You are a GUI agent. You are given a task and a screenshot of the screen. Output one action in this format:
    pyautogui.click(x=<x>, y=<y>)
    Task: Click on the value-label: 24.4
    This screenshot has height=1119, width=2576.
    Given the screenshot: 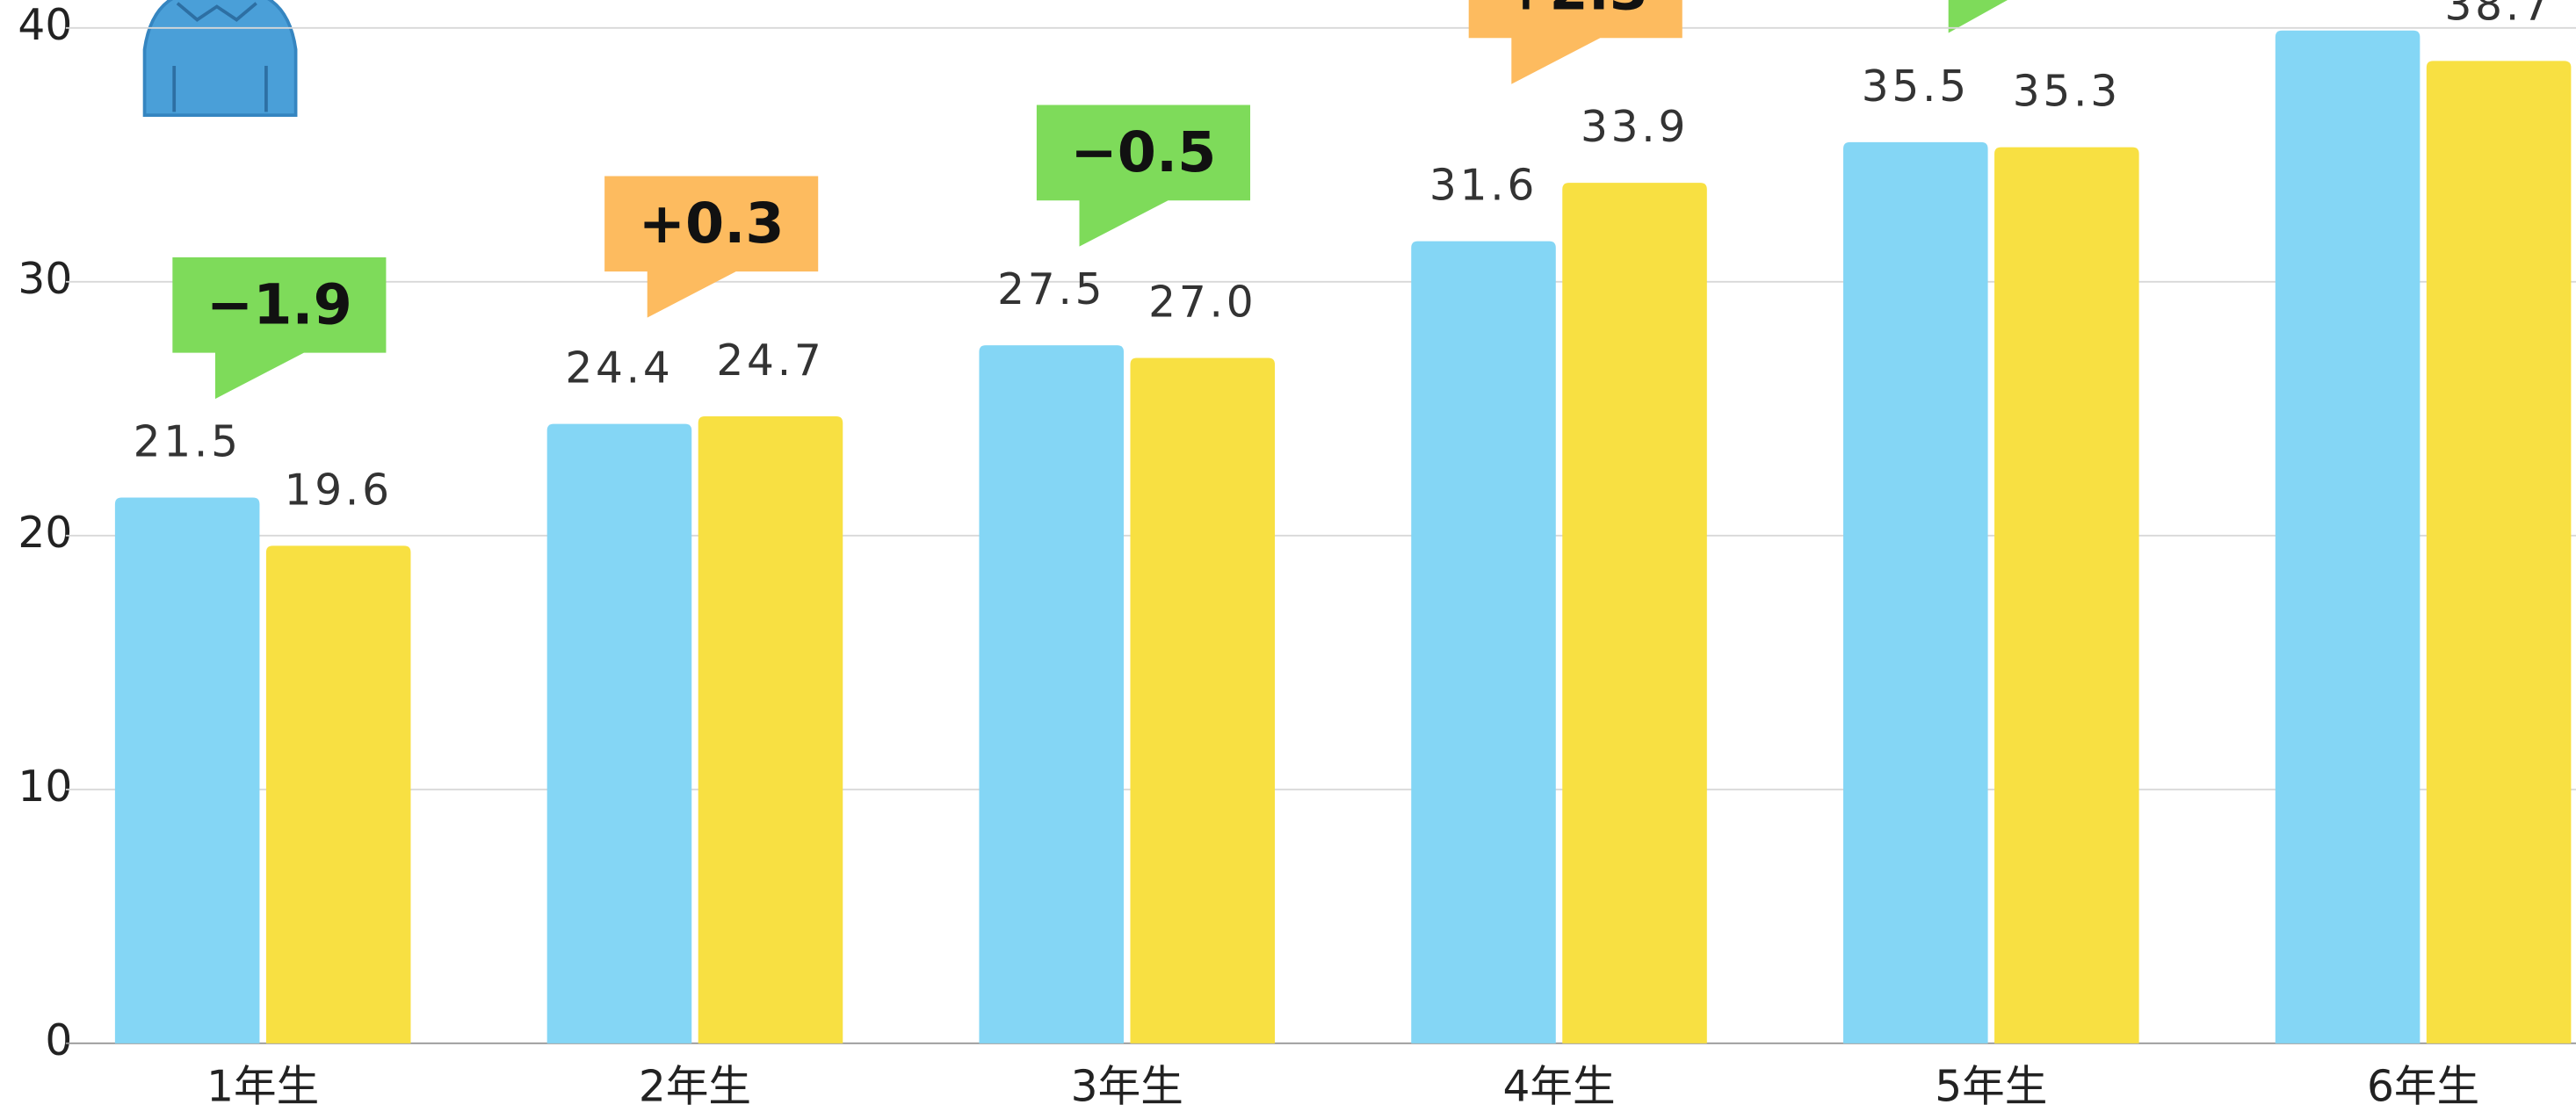 What is the action you would take?
    pyautogui.click(x=619, y=368)
    